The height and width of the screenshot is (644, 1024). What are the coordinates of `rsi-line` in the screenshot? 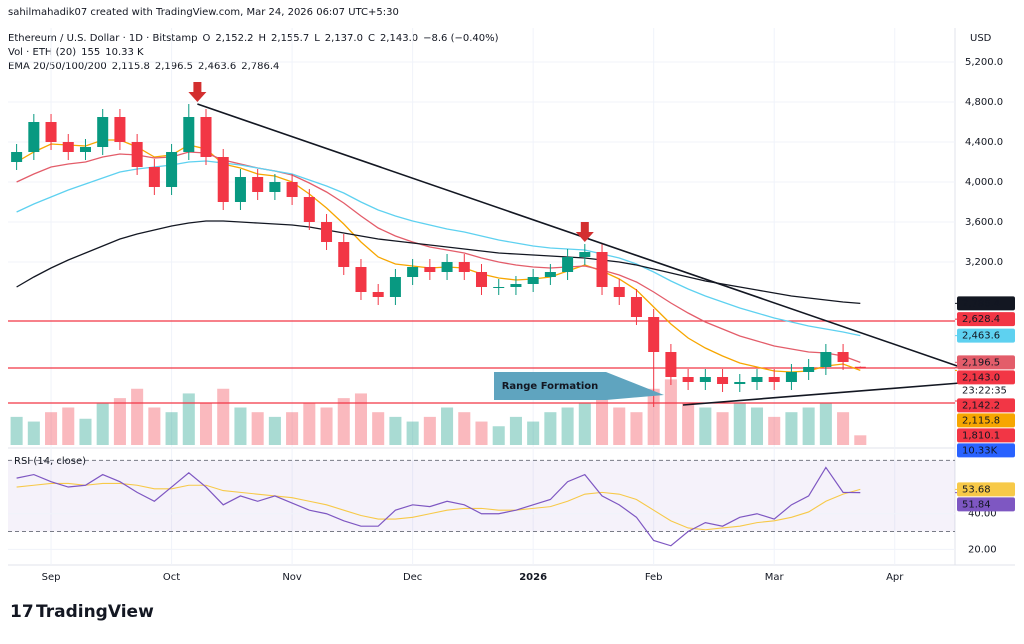 It's located at (438, 506).